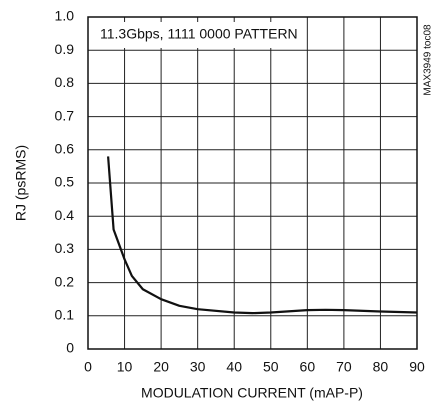 The width and height of the screenshot is (434, 406). What do you see at coordinates (65, 281) in the screenshot?
I see `y-tick-label: 0.2` at bounding box center [65, 281].